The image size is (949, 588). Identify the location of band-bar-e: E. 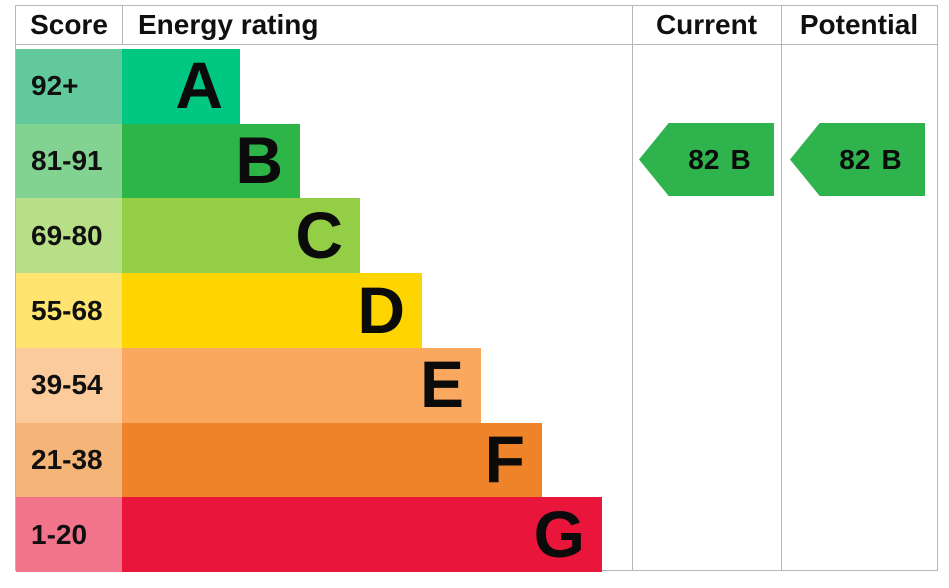
(301, 385).